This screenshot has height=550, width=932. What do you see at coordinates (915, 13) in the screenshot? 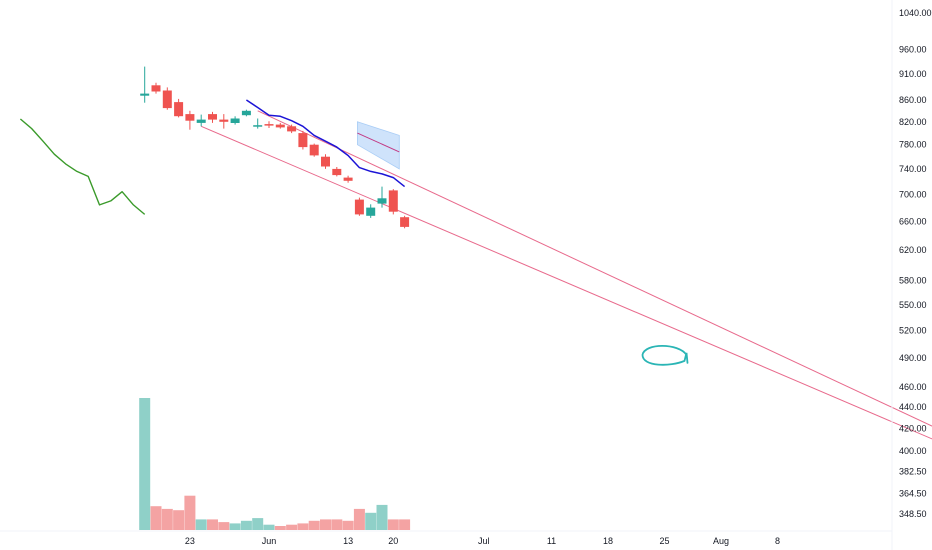
I see `price-tick-label: 1040.00` at bounding box center [915, 13].